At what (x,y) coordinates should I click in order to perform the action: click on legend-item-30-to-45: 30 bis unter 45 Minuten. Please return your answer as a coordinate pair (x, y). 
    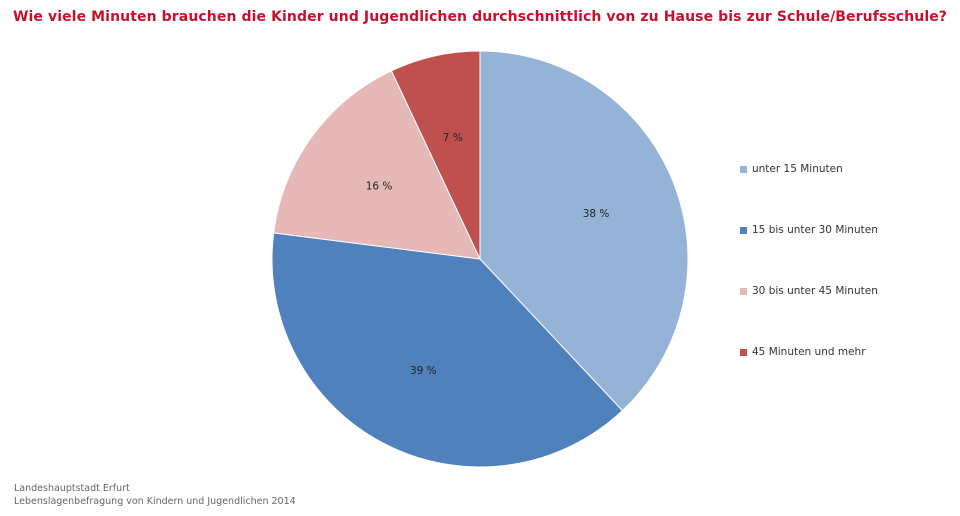
    Looking at the image, I should click on (809, 291).